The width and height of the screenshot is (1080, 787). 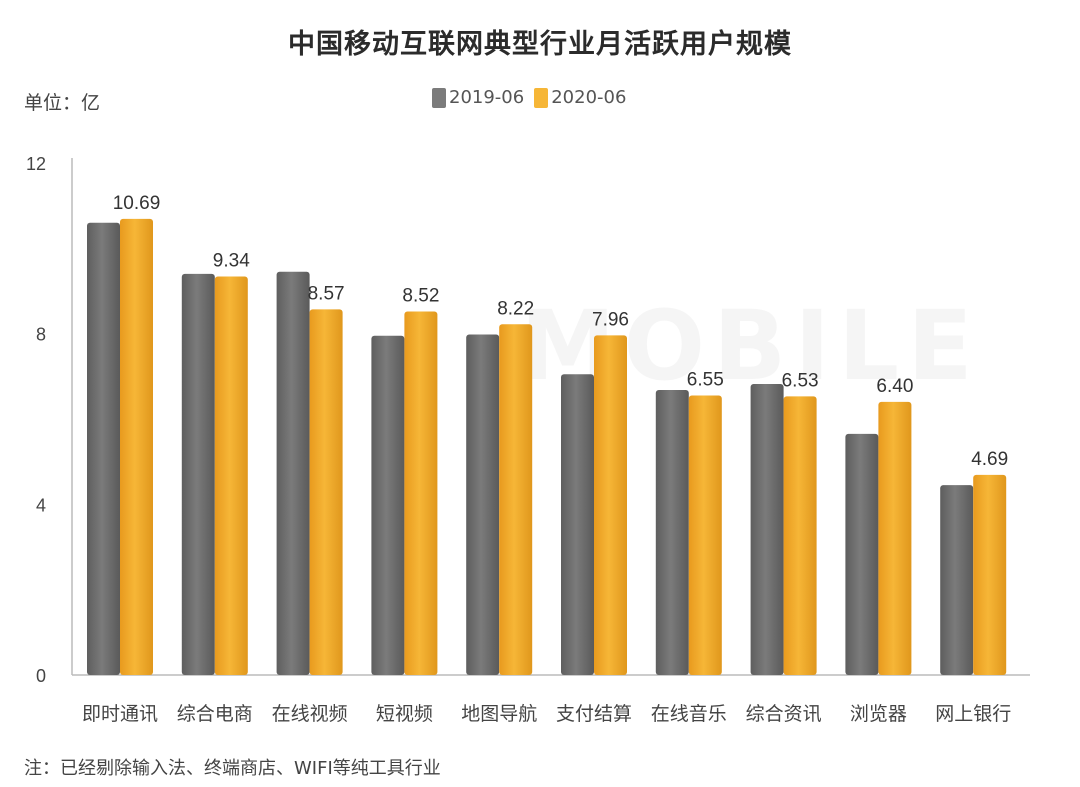 What do you see at coordinates (878, 714) in the screenshot?
I see `x-tick-label: 浏览器` at bounding box center [878, 714].